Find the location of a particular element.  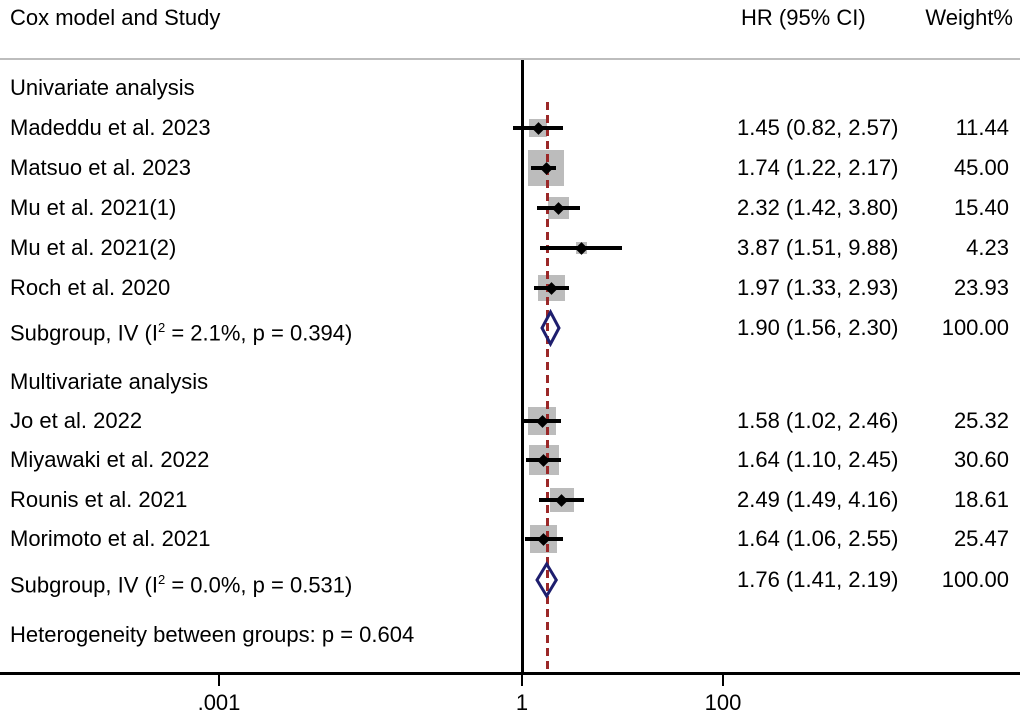

subgroup-label: Subgroup, IV (I2 = 0.0%, p = 0.531) is located at coordinates (181, 581).